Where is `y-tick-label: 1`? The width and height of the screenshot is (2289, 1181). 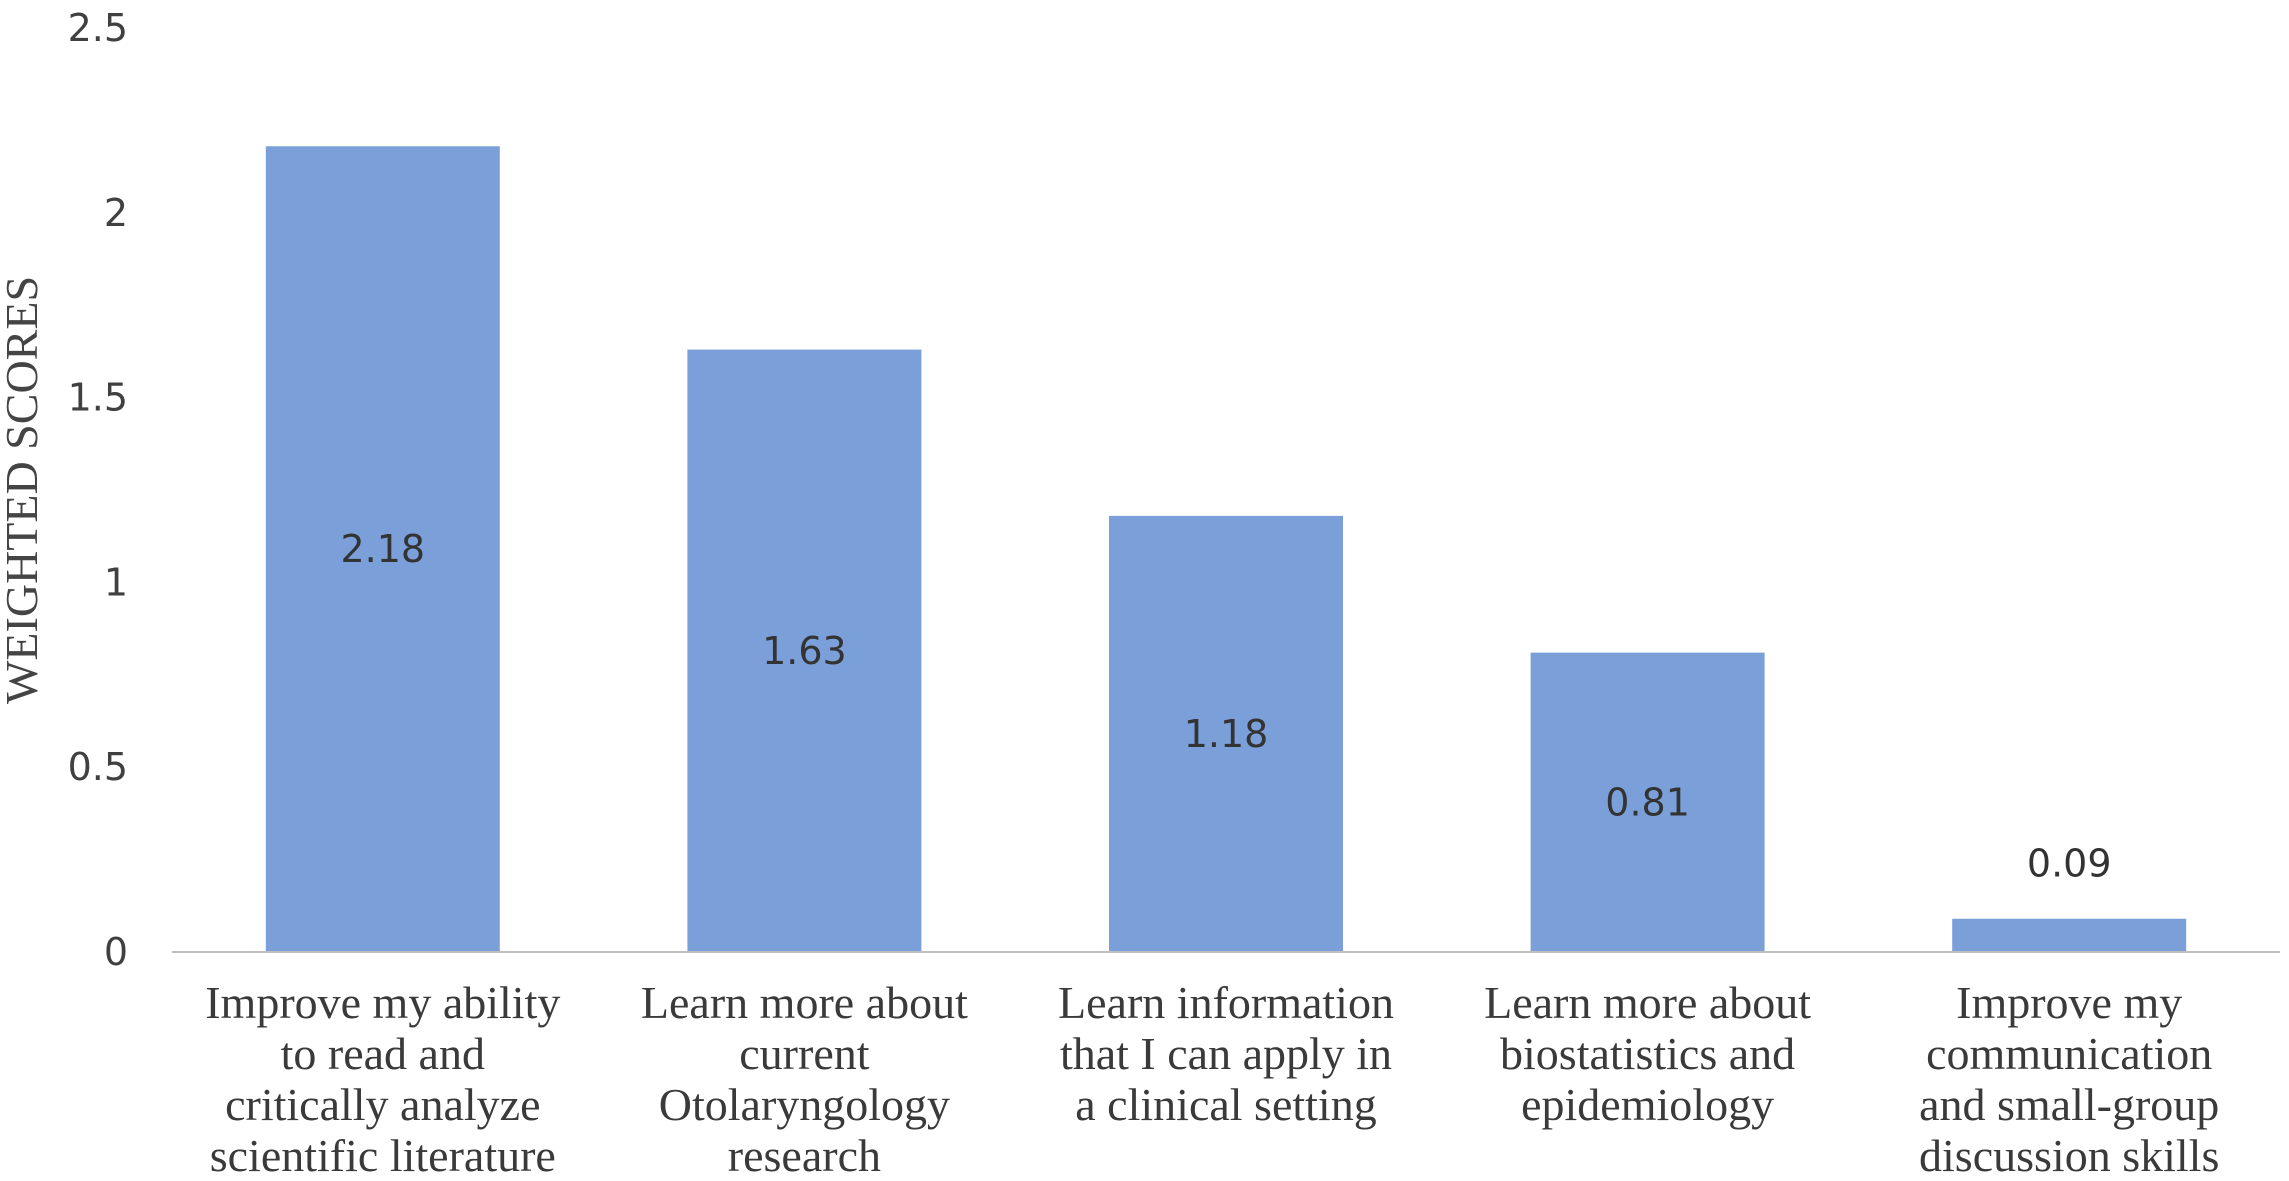 y-tick-label: 1 is located at coordinates (116, 582).